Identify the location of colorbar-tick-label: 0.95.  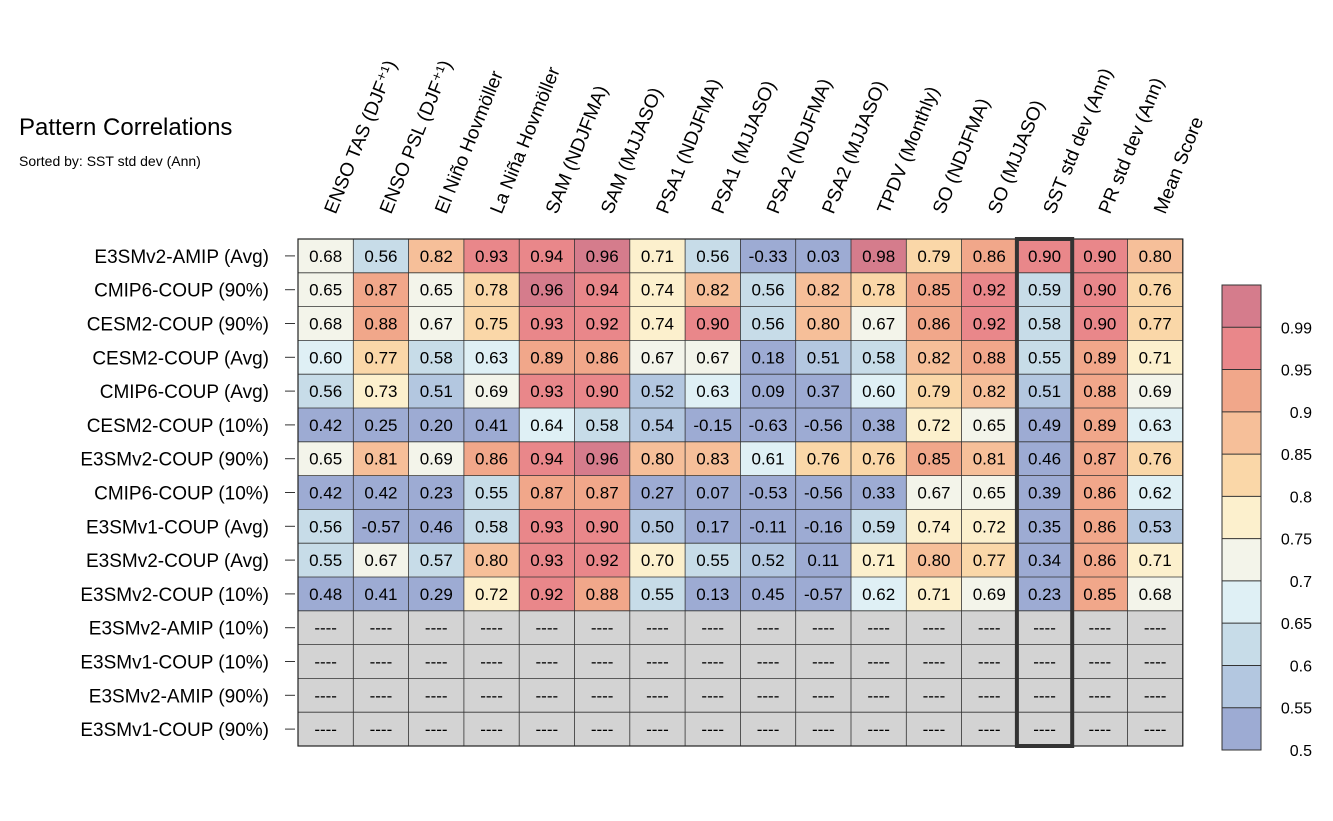
(1296, 371).